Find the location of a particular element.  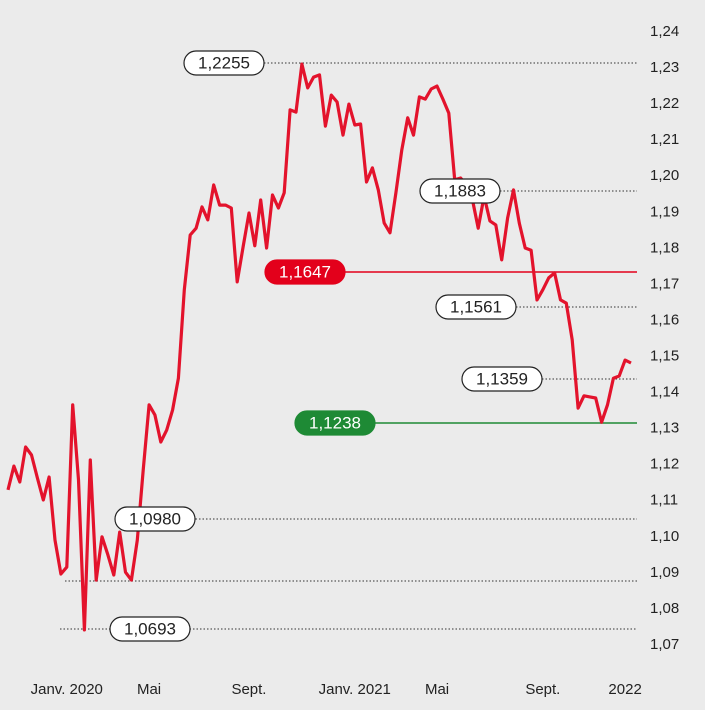

y-tick-label: 1,08 is located at coordinates (664, 608).